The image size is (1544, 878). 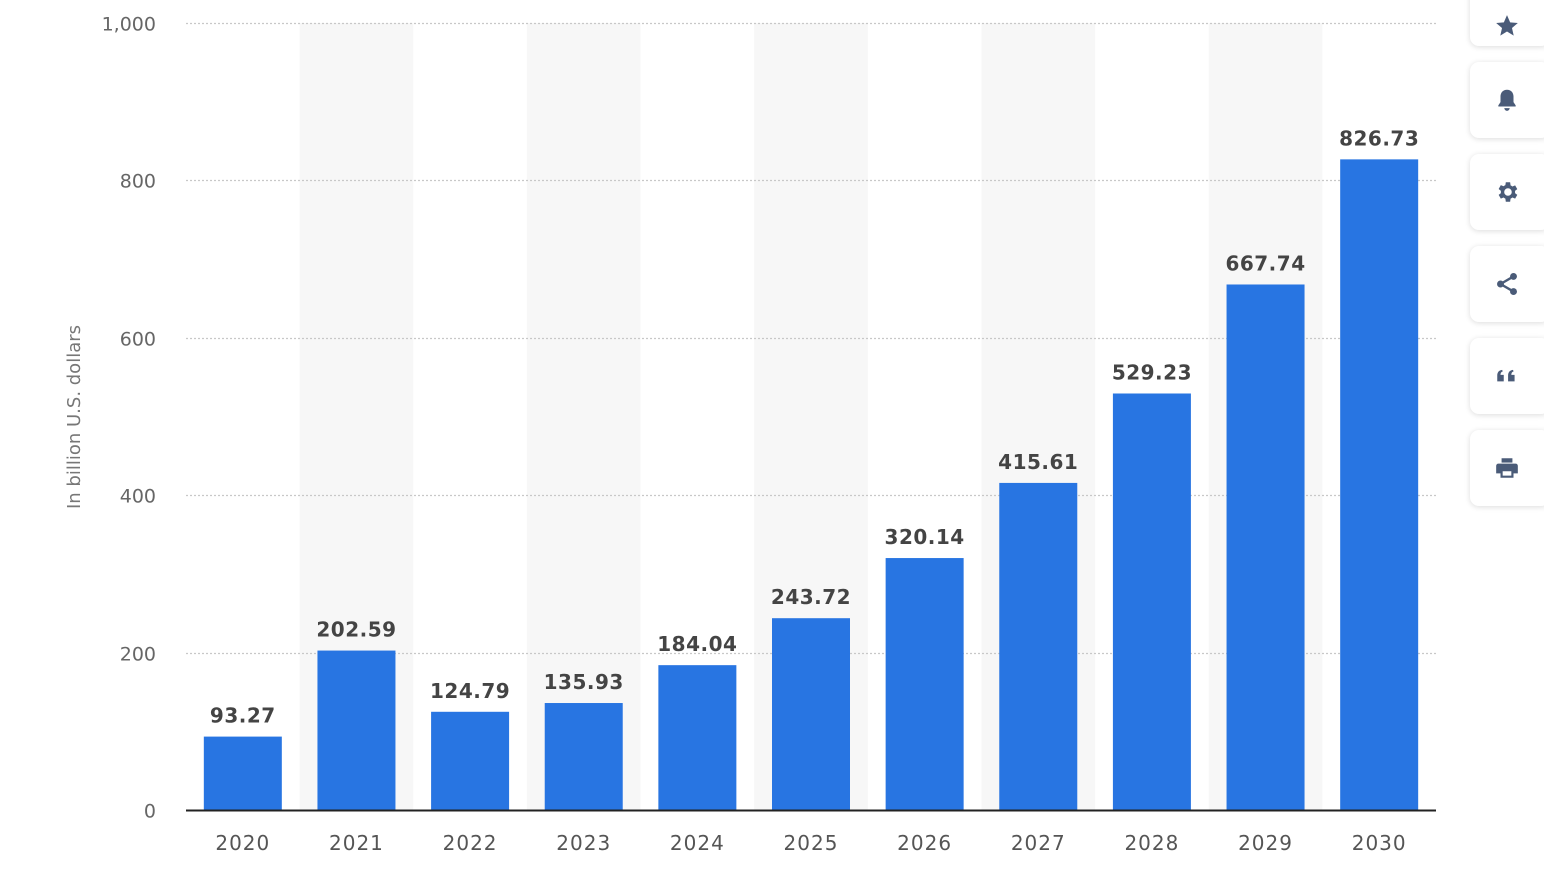 I want to click on y-tick-label: 400, so click(x=138, y=497).